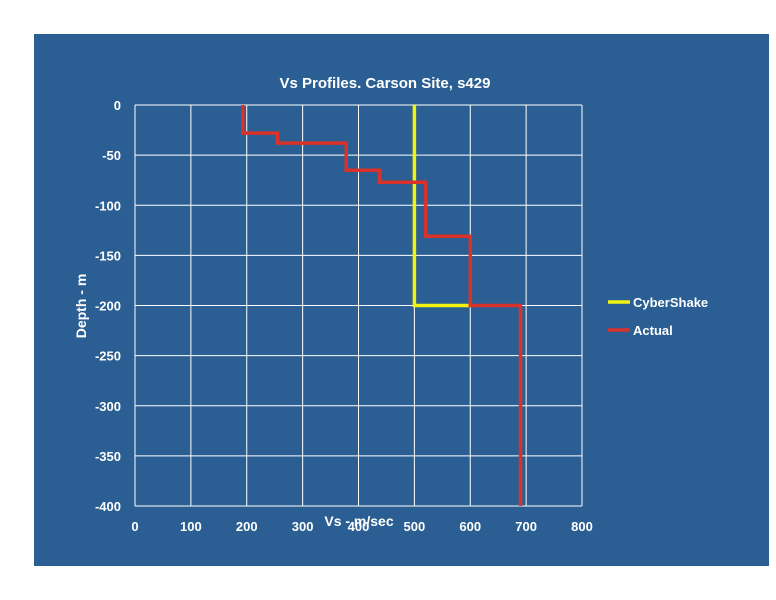 The height and width of the screenshot is (600, 776). What do you see at coordinates (191, 526) in the screenshot?
I see `x-tick-label: 100` at bounding box center [191, 526].